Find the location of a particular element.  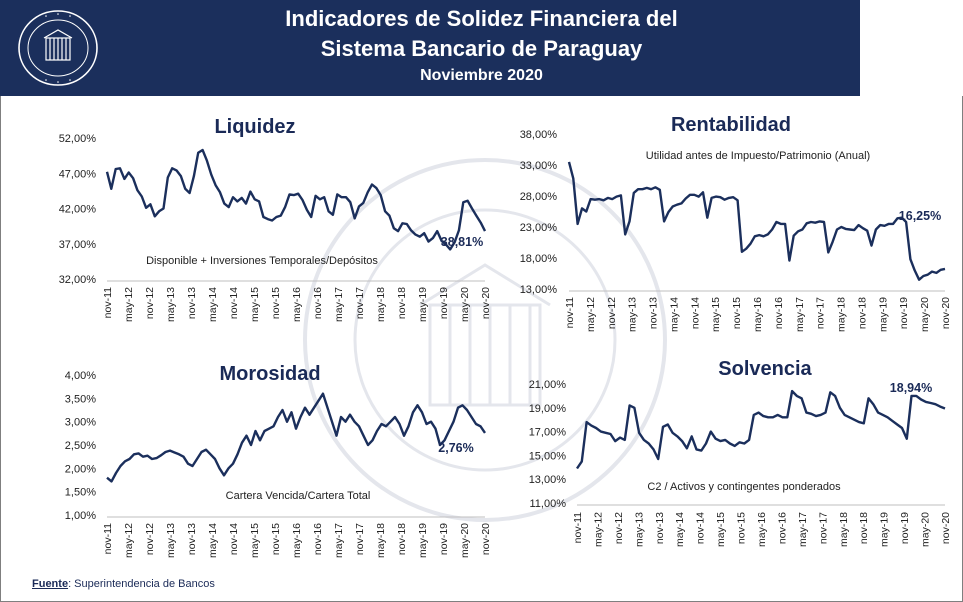

y-tick-label: 17,00% is located at coordinates (548, 433).